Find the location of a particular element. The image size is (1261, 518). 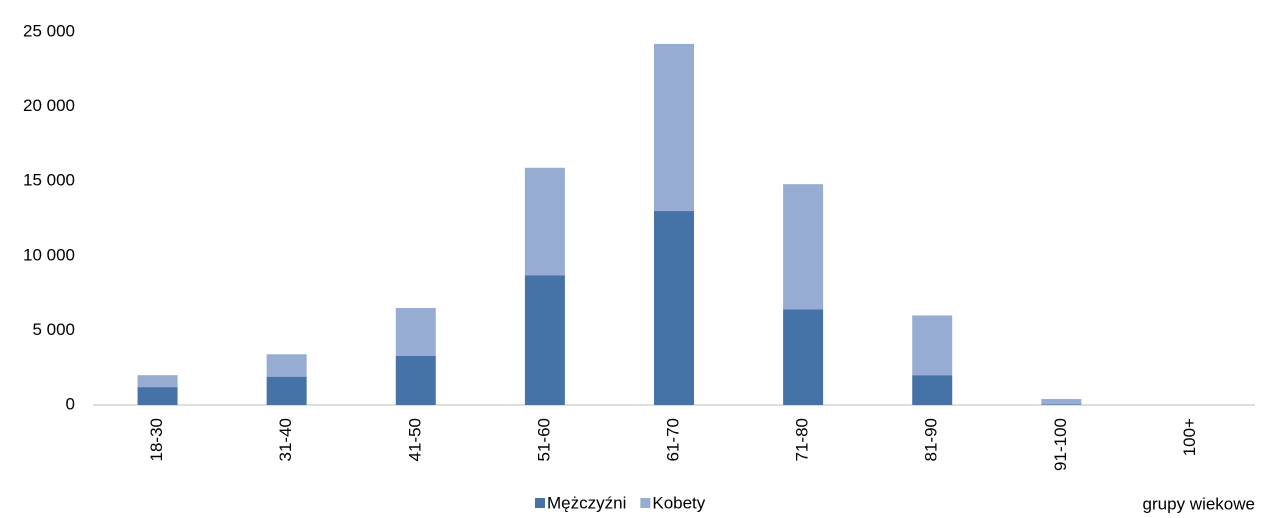

x-tick-label: 81-90 is located at coordinates (931, 439).